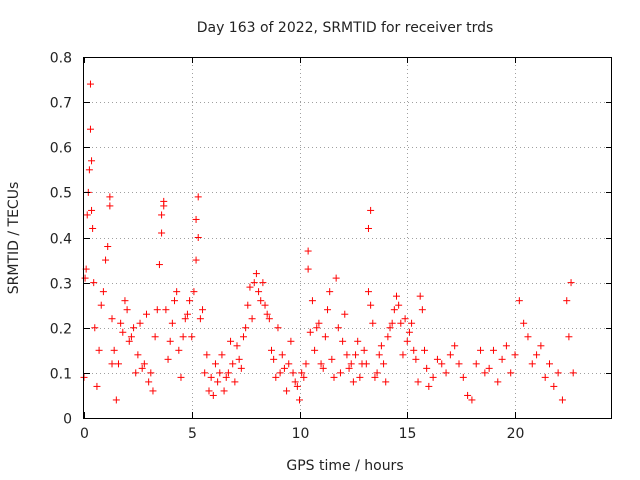 This screenshot has width=640, height=480. What do you see at coordinates (408, 434) in the screenshot?
I see `x-tick-label: 15` at bounding box center [408, 434].